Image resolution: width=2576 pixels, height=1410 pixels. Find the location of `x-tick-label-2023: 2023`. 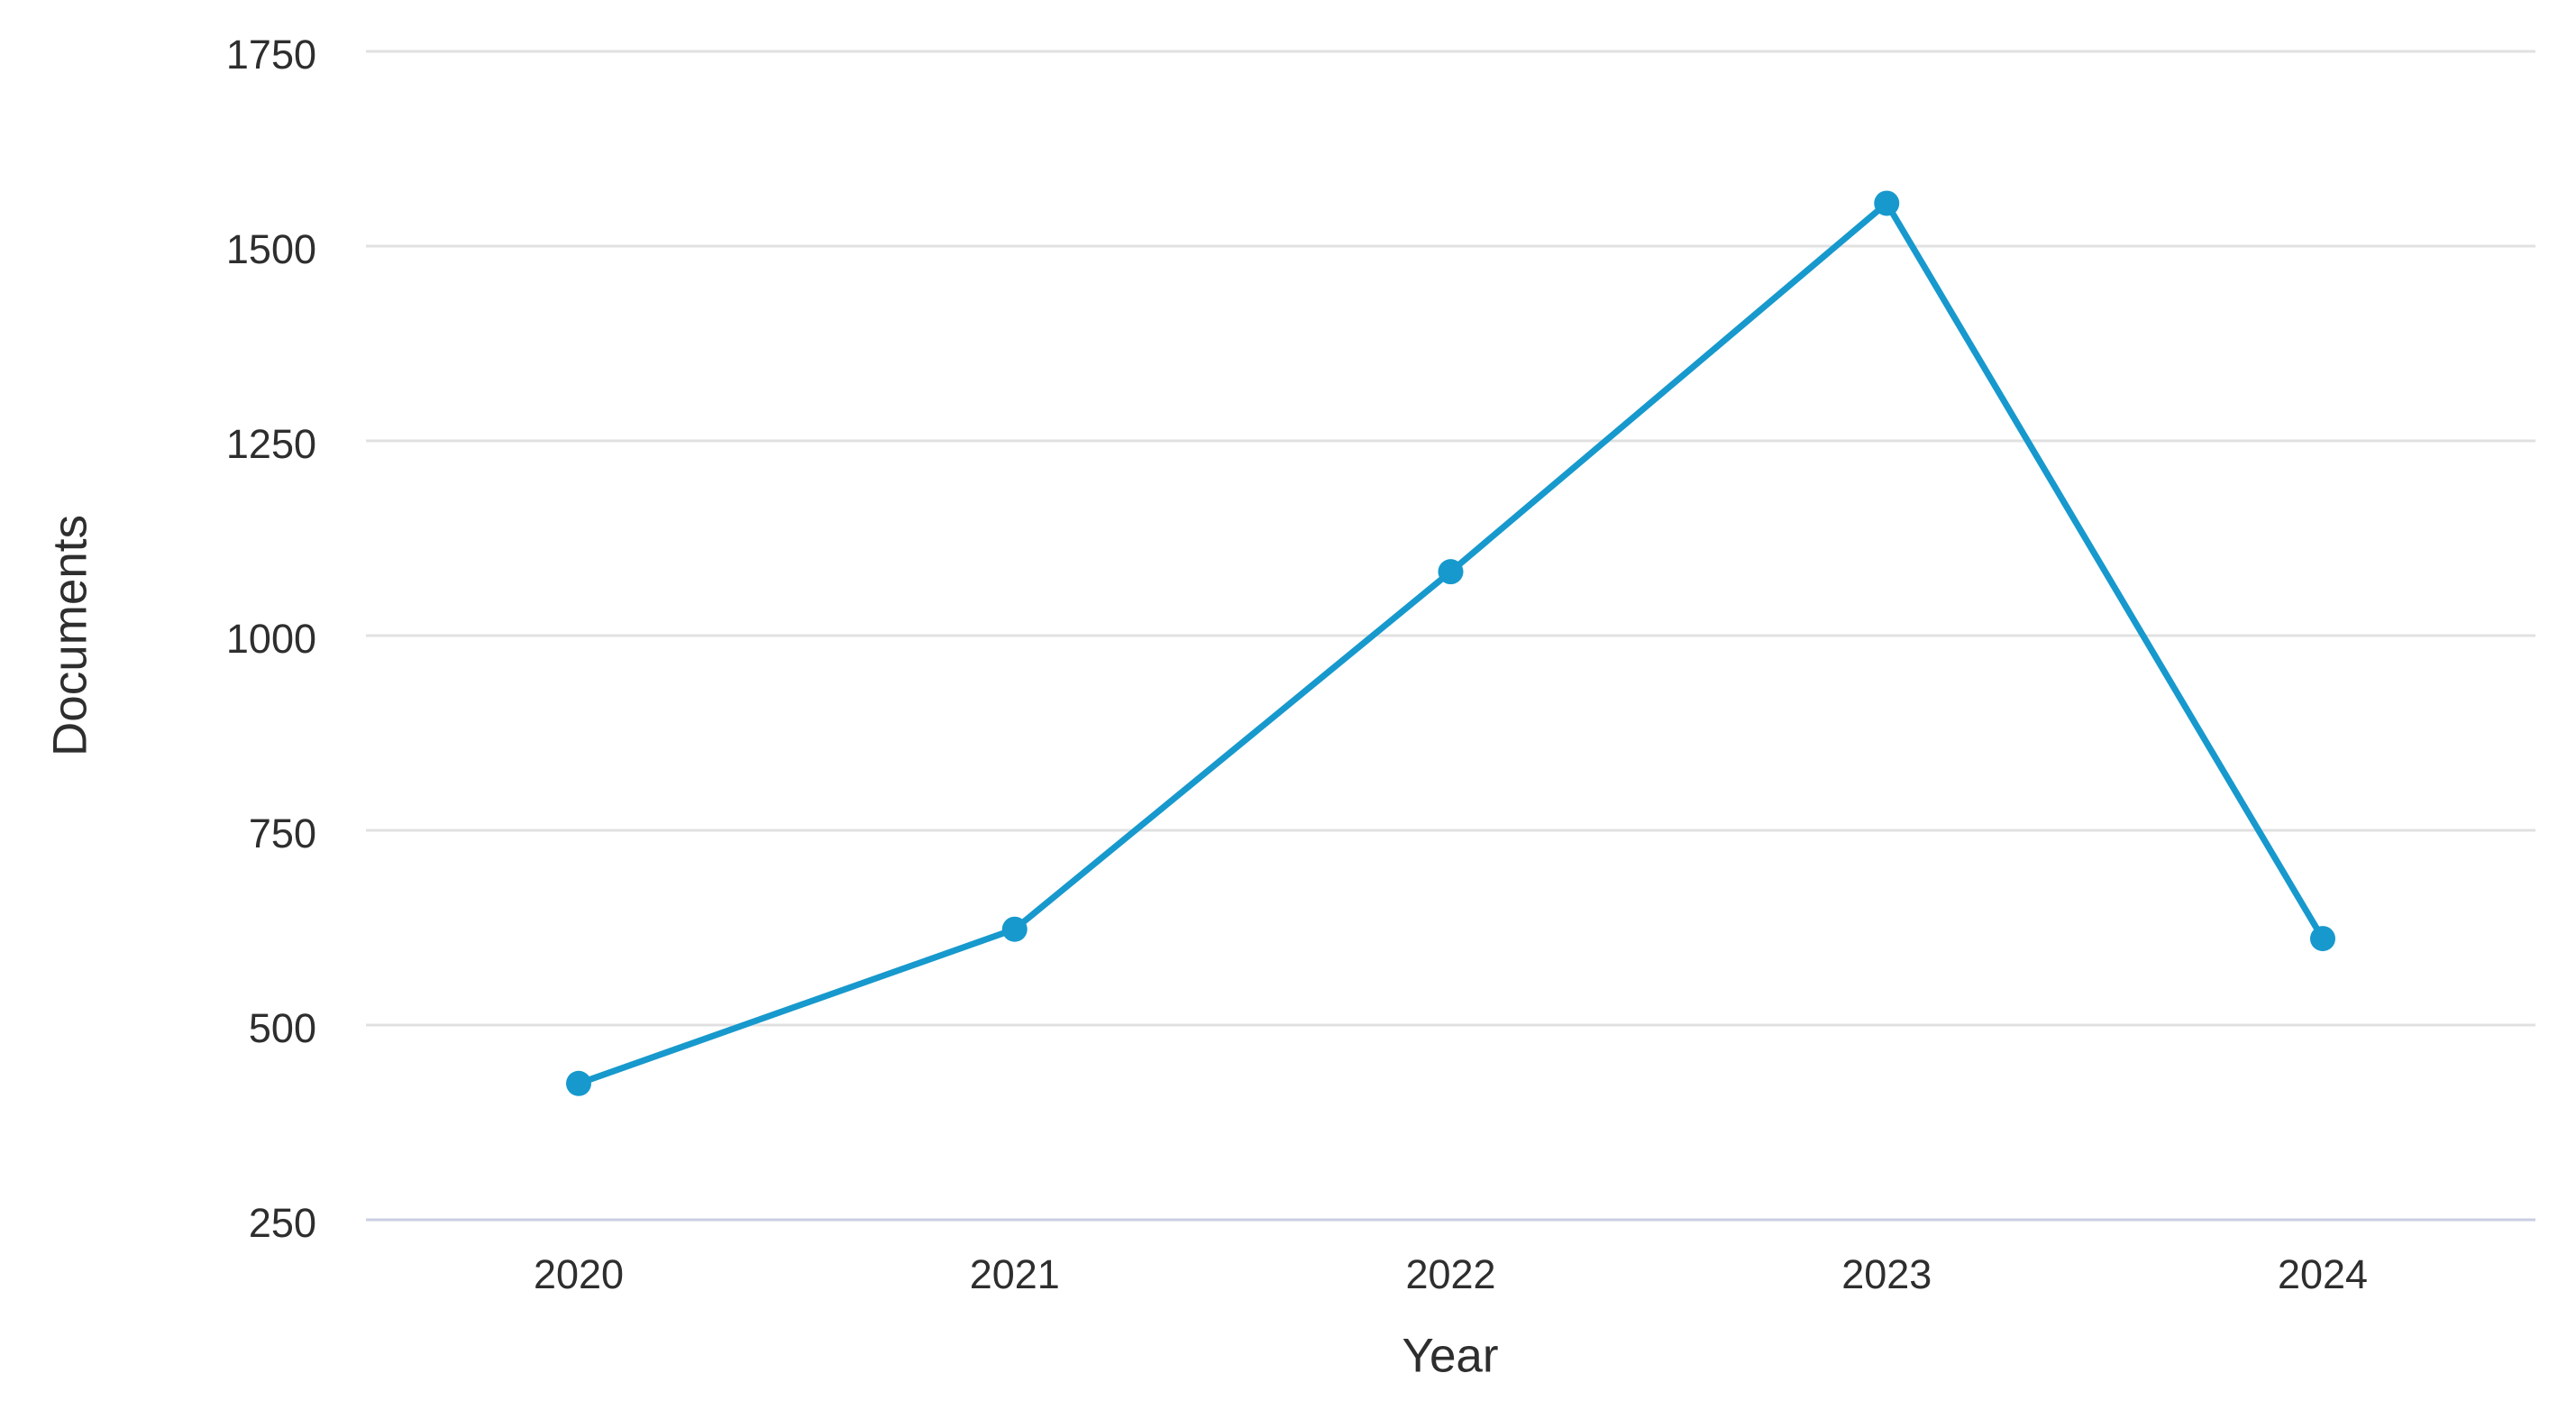

x-tick-label-2023: 2023 is located at coordinates (1886, 1274).